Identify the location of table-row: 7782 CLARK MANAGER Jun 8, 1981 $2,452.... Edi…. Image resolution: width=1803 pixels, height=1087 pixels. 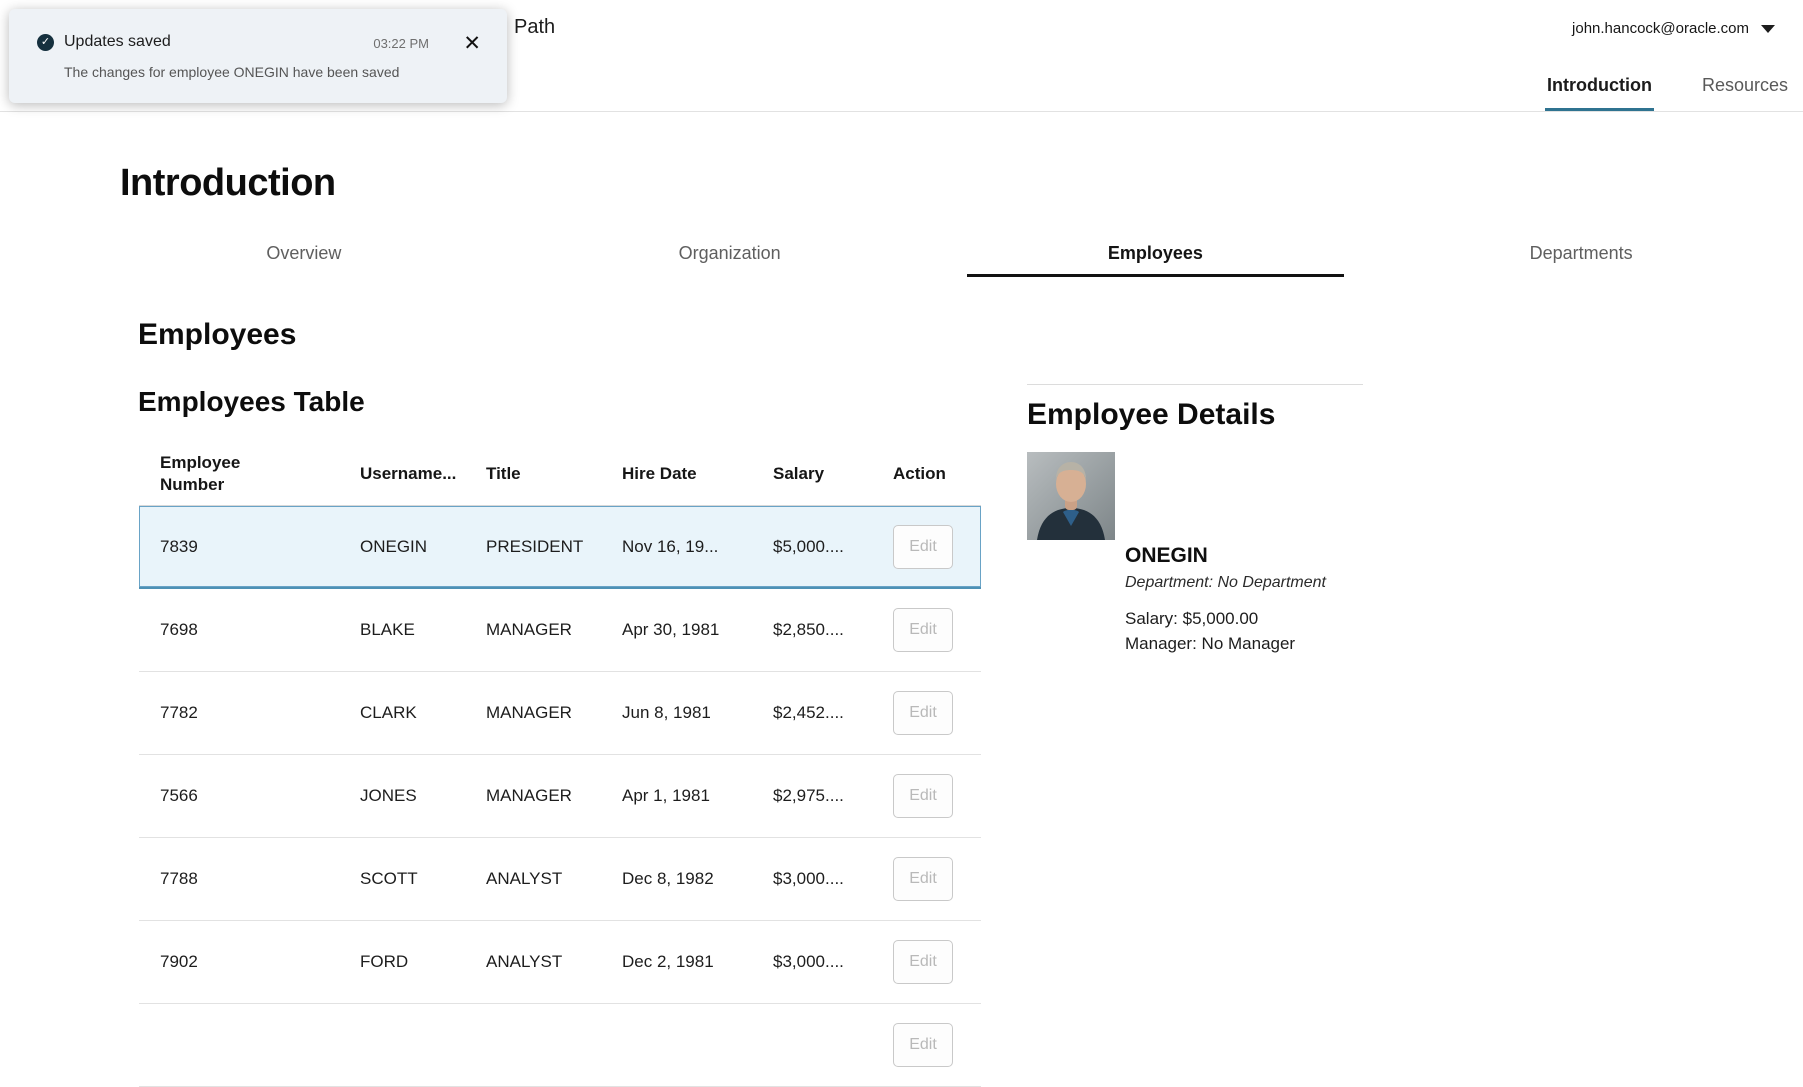
(560, 713).